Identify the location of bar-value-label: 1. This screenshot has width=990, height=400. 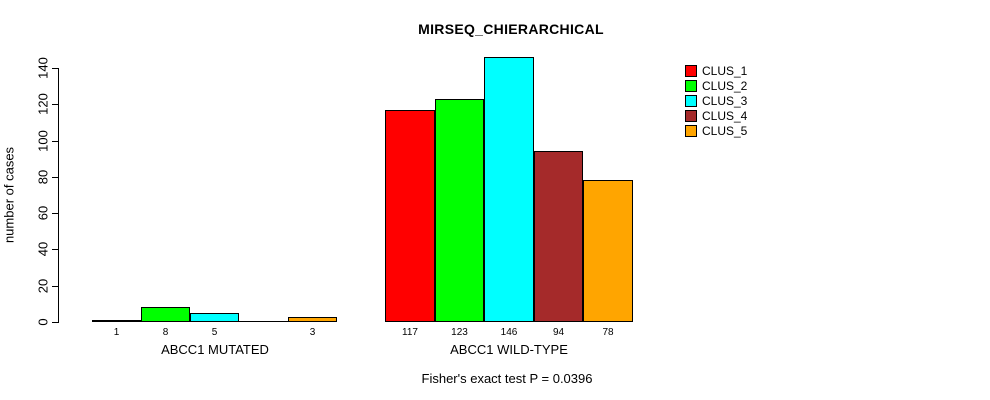
(116, 332).